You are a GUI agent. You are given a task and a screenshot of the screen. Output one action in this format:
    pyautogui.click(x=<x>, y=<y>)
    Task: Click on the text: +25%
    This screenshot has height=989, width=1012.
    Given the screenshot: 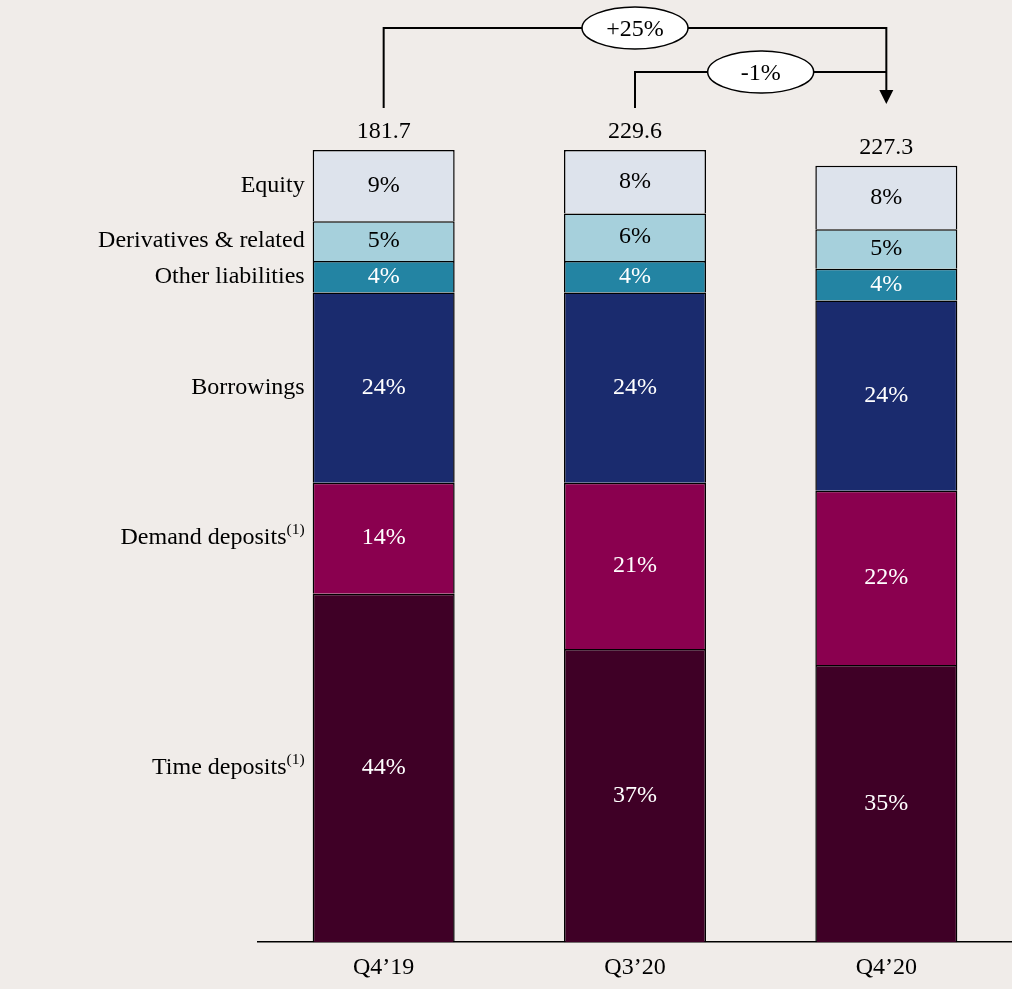 What is the action you would take?
    pyautogui.click(x=635, y=28)
    